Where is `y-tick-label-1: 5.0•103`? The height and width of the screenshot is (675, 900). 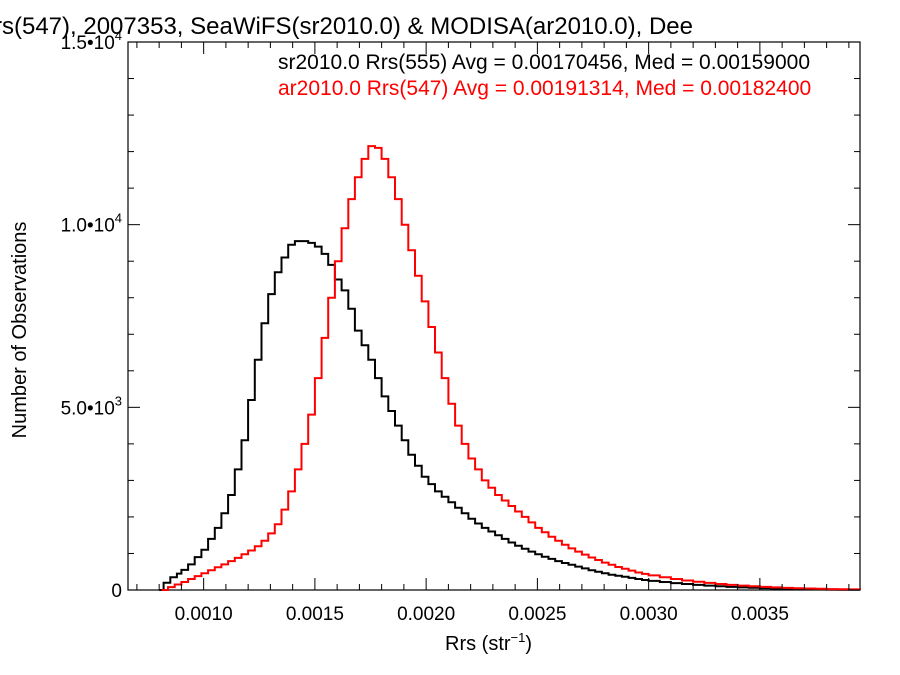 y-tick-label-1: 5.0•103 is located at coordinates (91, 406).